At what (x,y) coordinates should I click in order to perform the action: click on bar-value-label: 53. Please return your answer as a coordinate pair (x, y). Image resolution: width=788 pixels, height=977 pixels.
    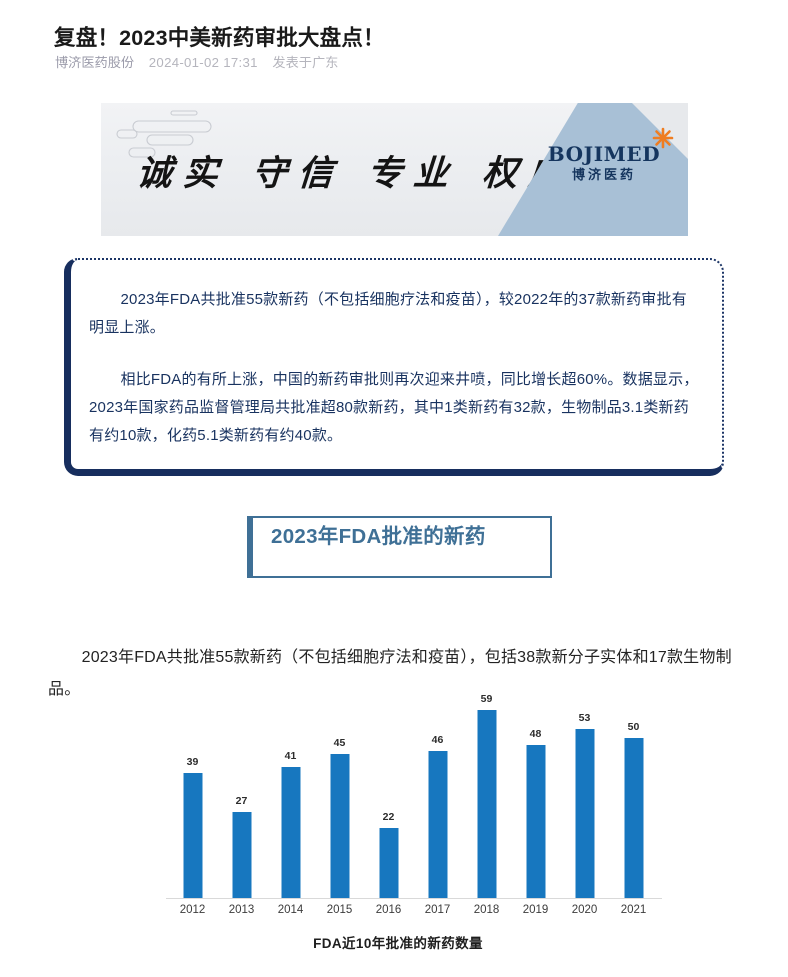
    Looking at the image, I should click on (584, 718).